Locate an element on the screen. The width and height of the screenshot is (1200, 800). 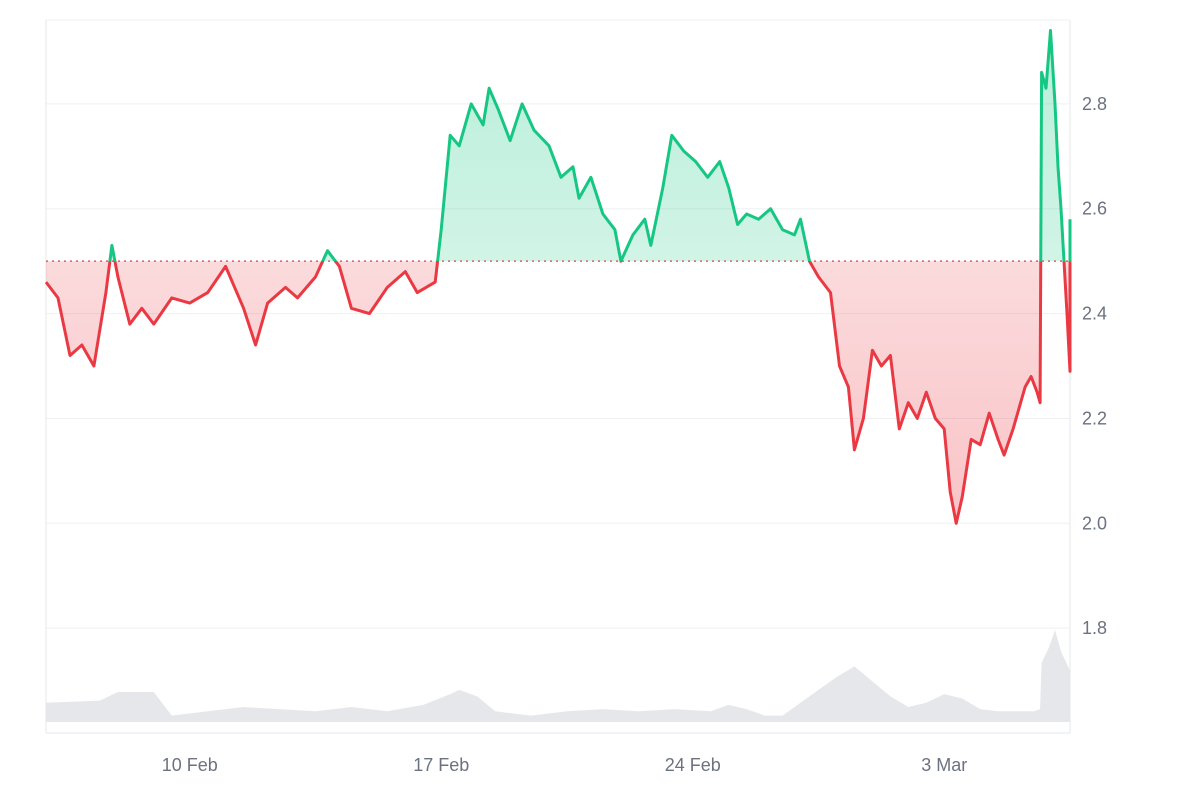
x-tick-label: 24 Feb is located at coordinates (693, 765).